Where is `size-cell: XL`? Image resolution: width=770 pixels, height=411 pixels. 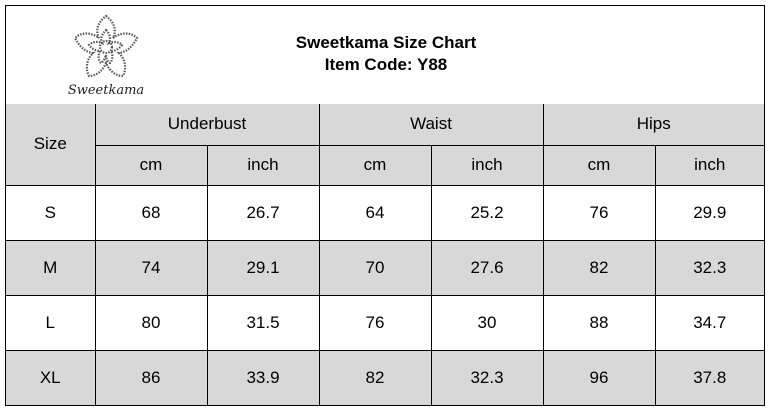 size-cell: XL is located at coordinates (51, 377).